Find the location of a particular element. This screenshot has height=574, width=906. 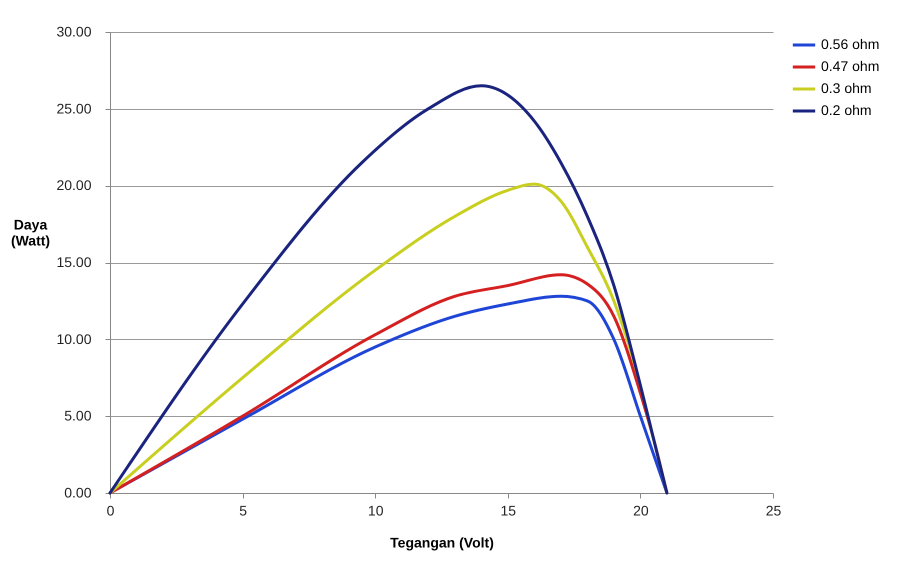

x-tick-label: 25 is located at coordinates (774, 510).